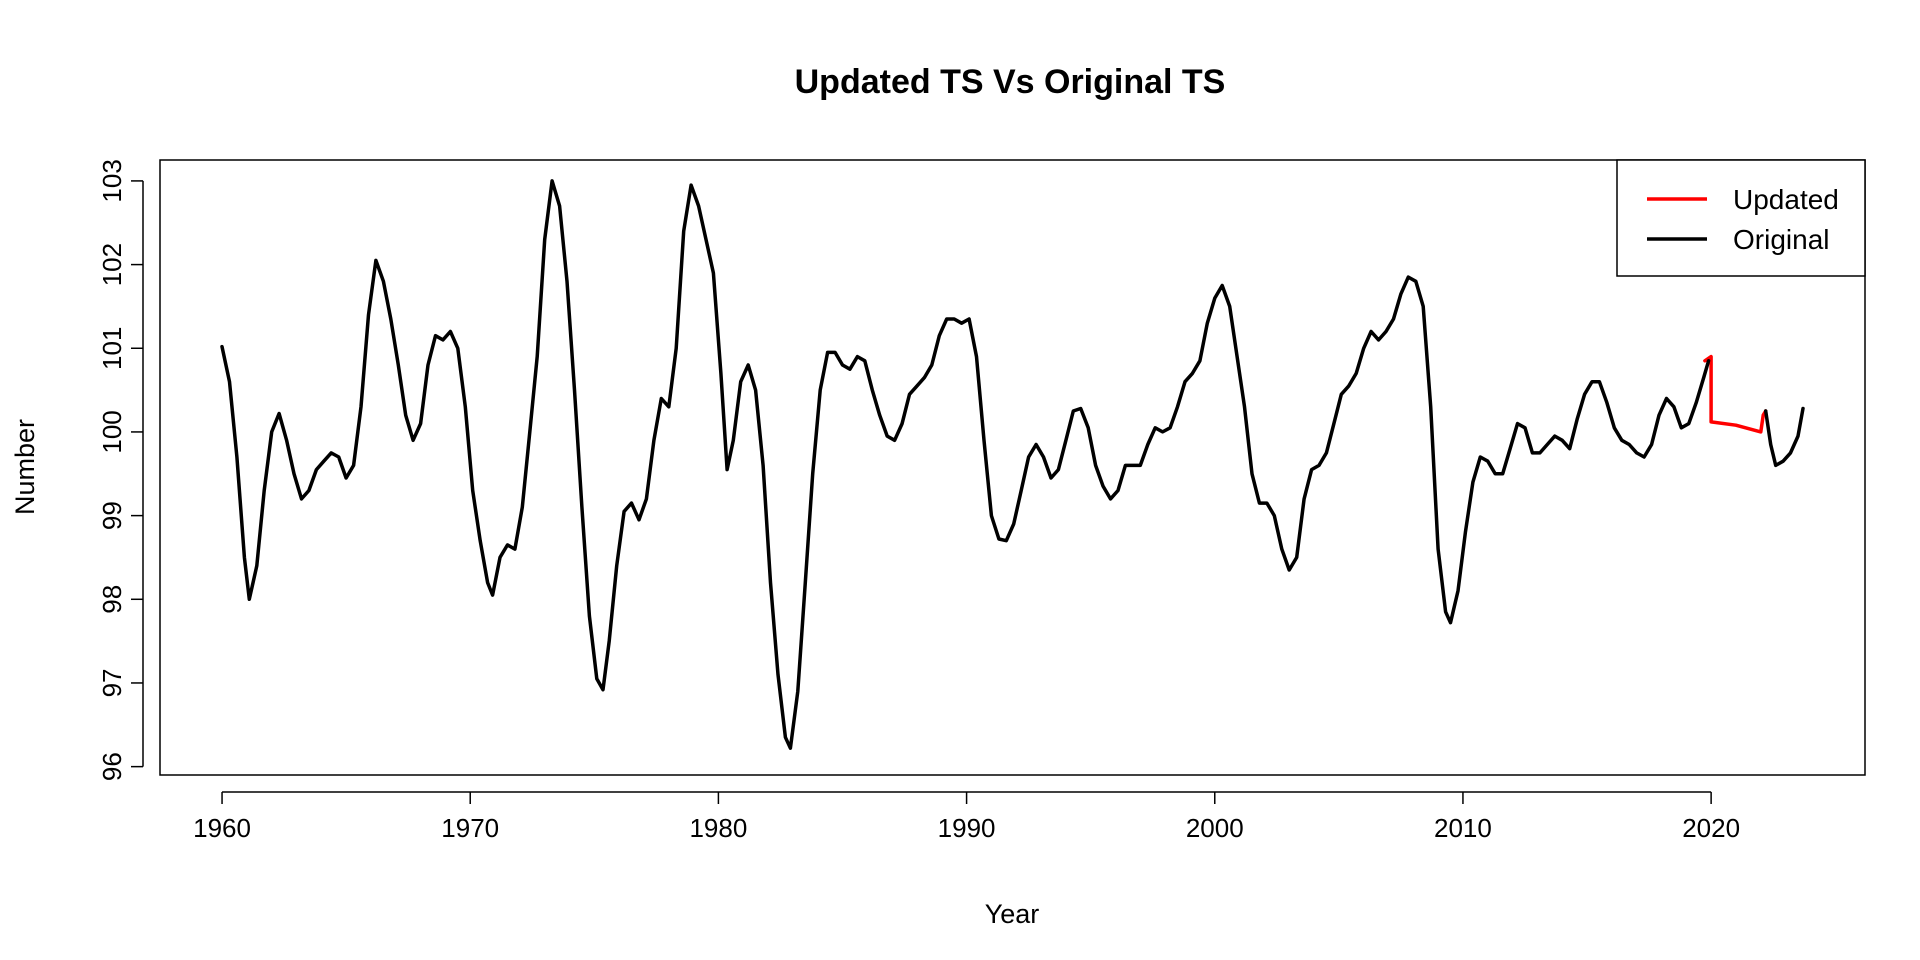 This screenshot has width=1920, height=960. Describe the element at coordinates (112, 515) in the screenshot. I see `y-tick-label: 99` at that location.